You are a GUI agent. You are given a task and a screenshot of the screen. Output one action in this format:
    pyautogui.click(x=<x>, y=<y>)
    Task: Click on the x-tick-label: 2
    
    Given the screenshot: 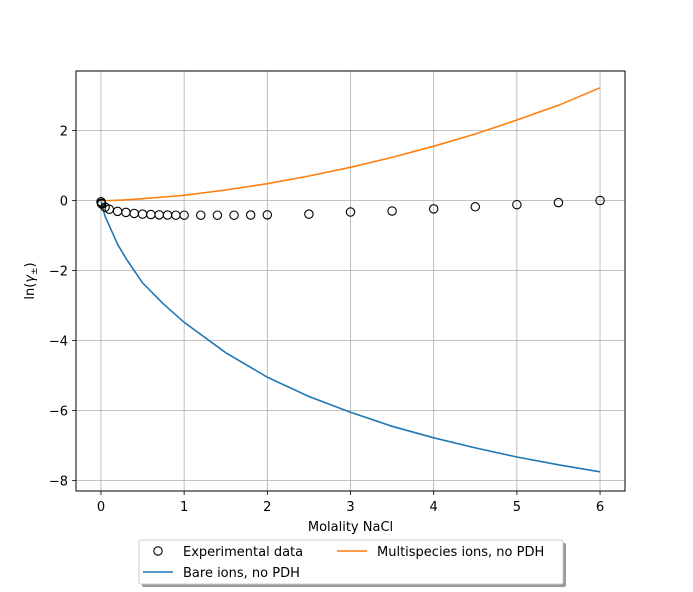 What is the action you would take?
    pyautogui.click(x=267, y=507)
    